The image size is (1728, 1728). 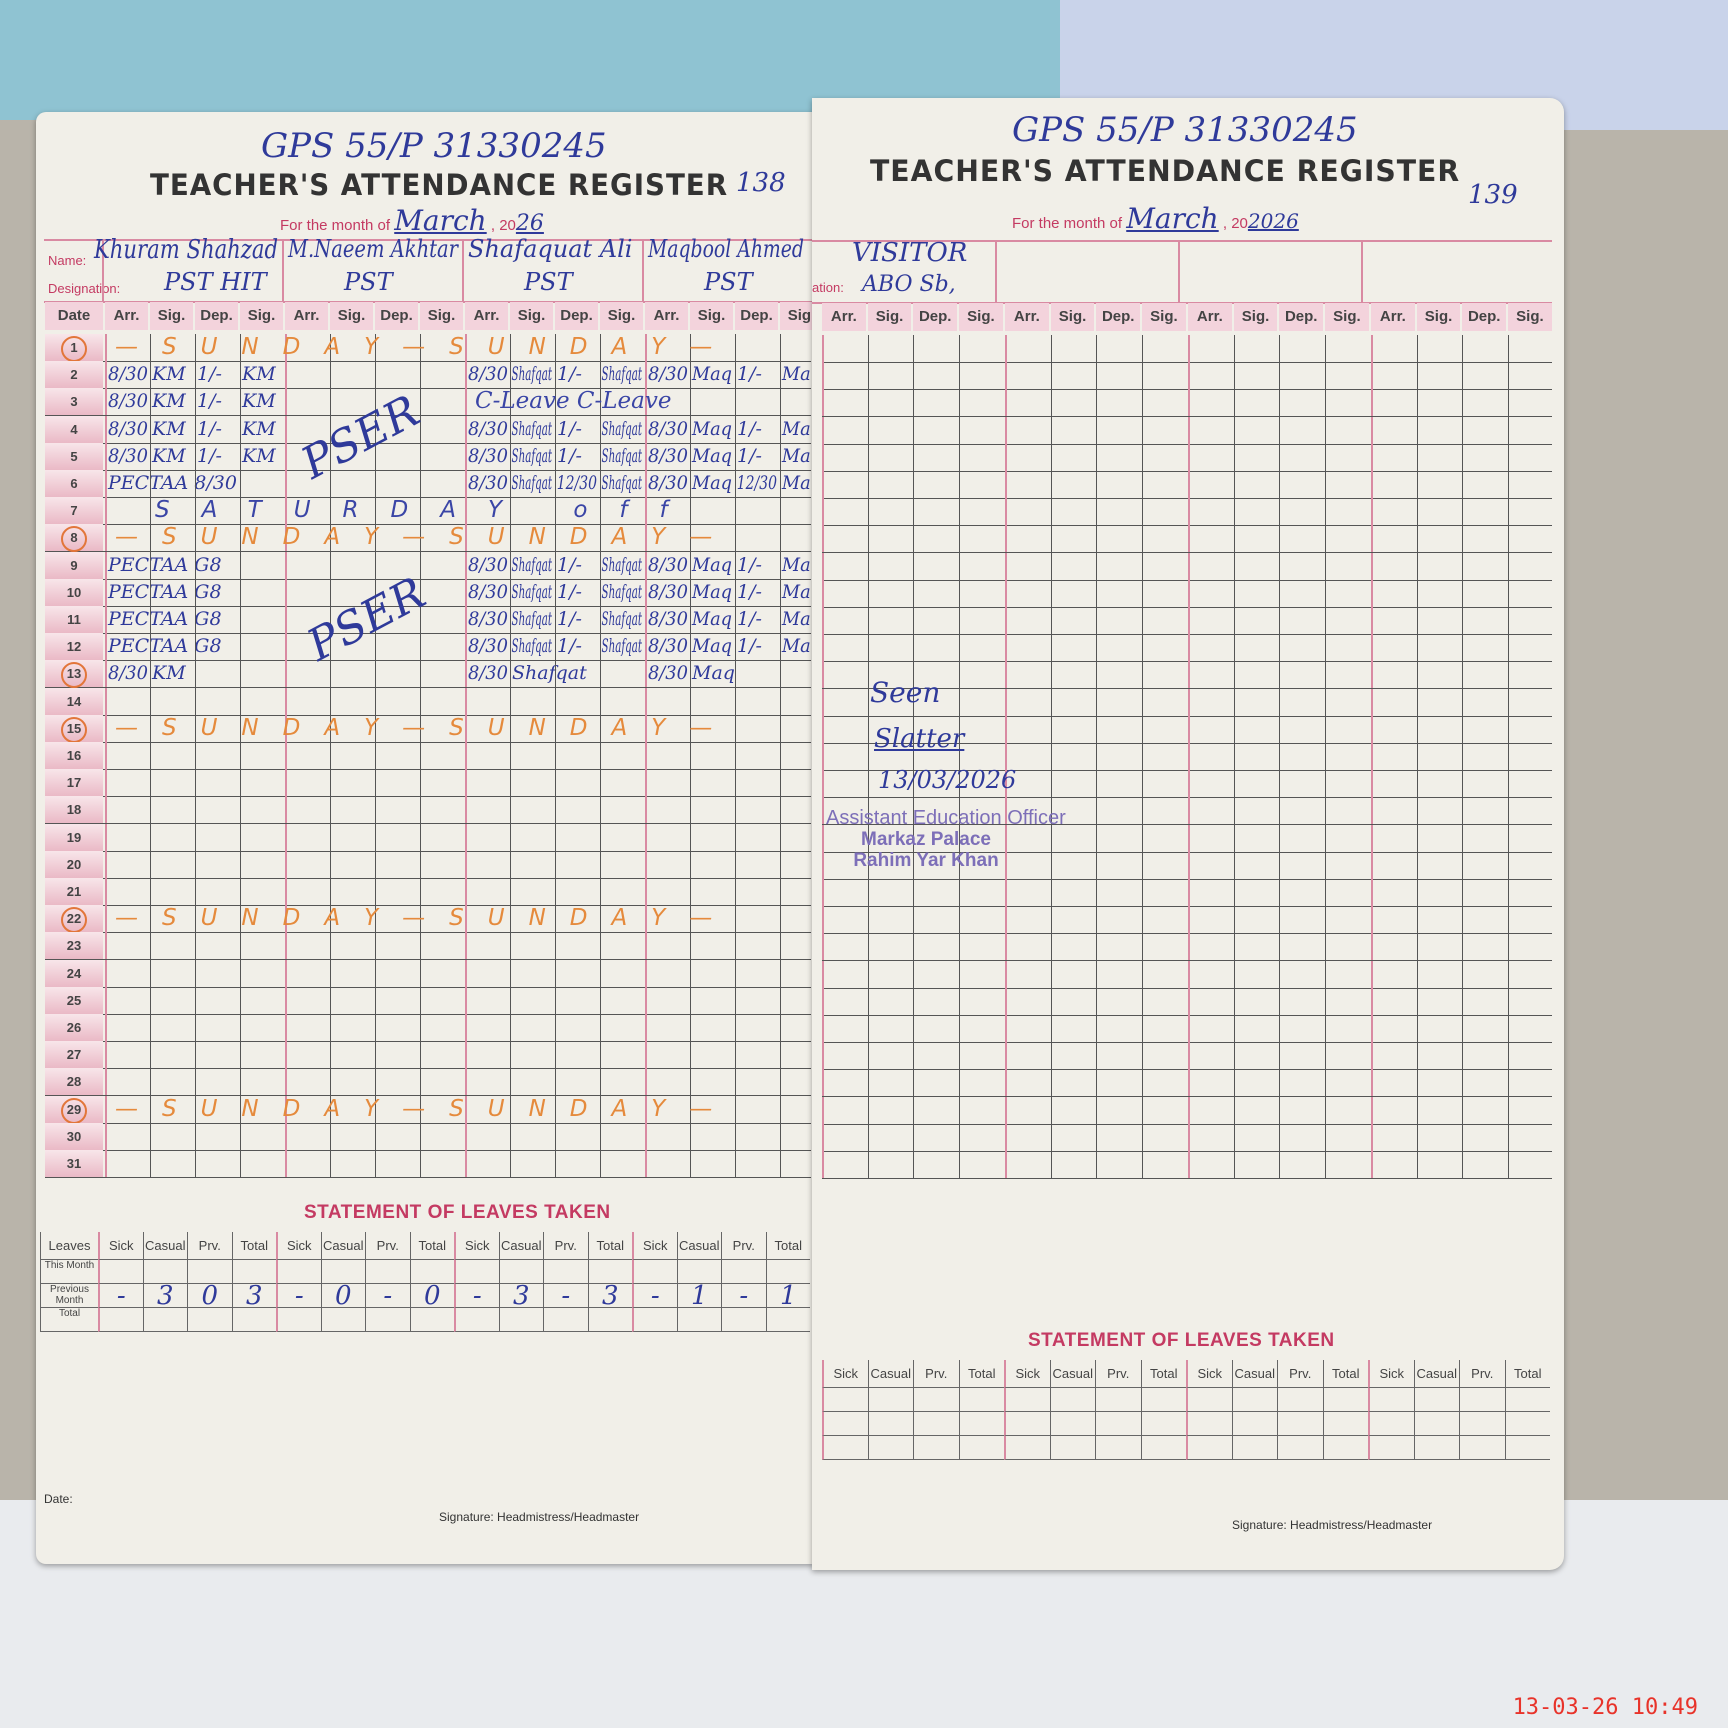 I want to click on date-number: 11, so click(x=74, y=619).